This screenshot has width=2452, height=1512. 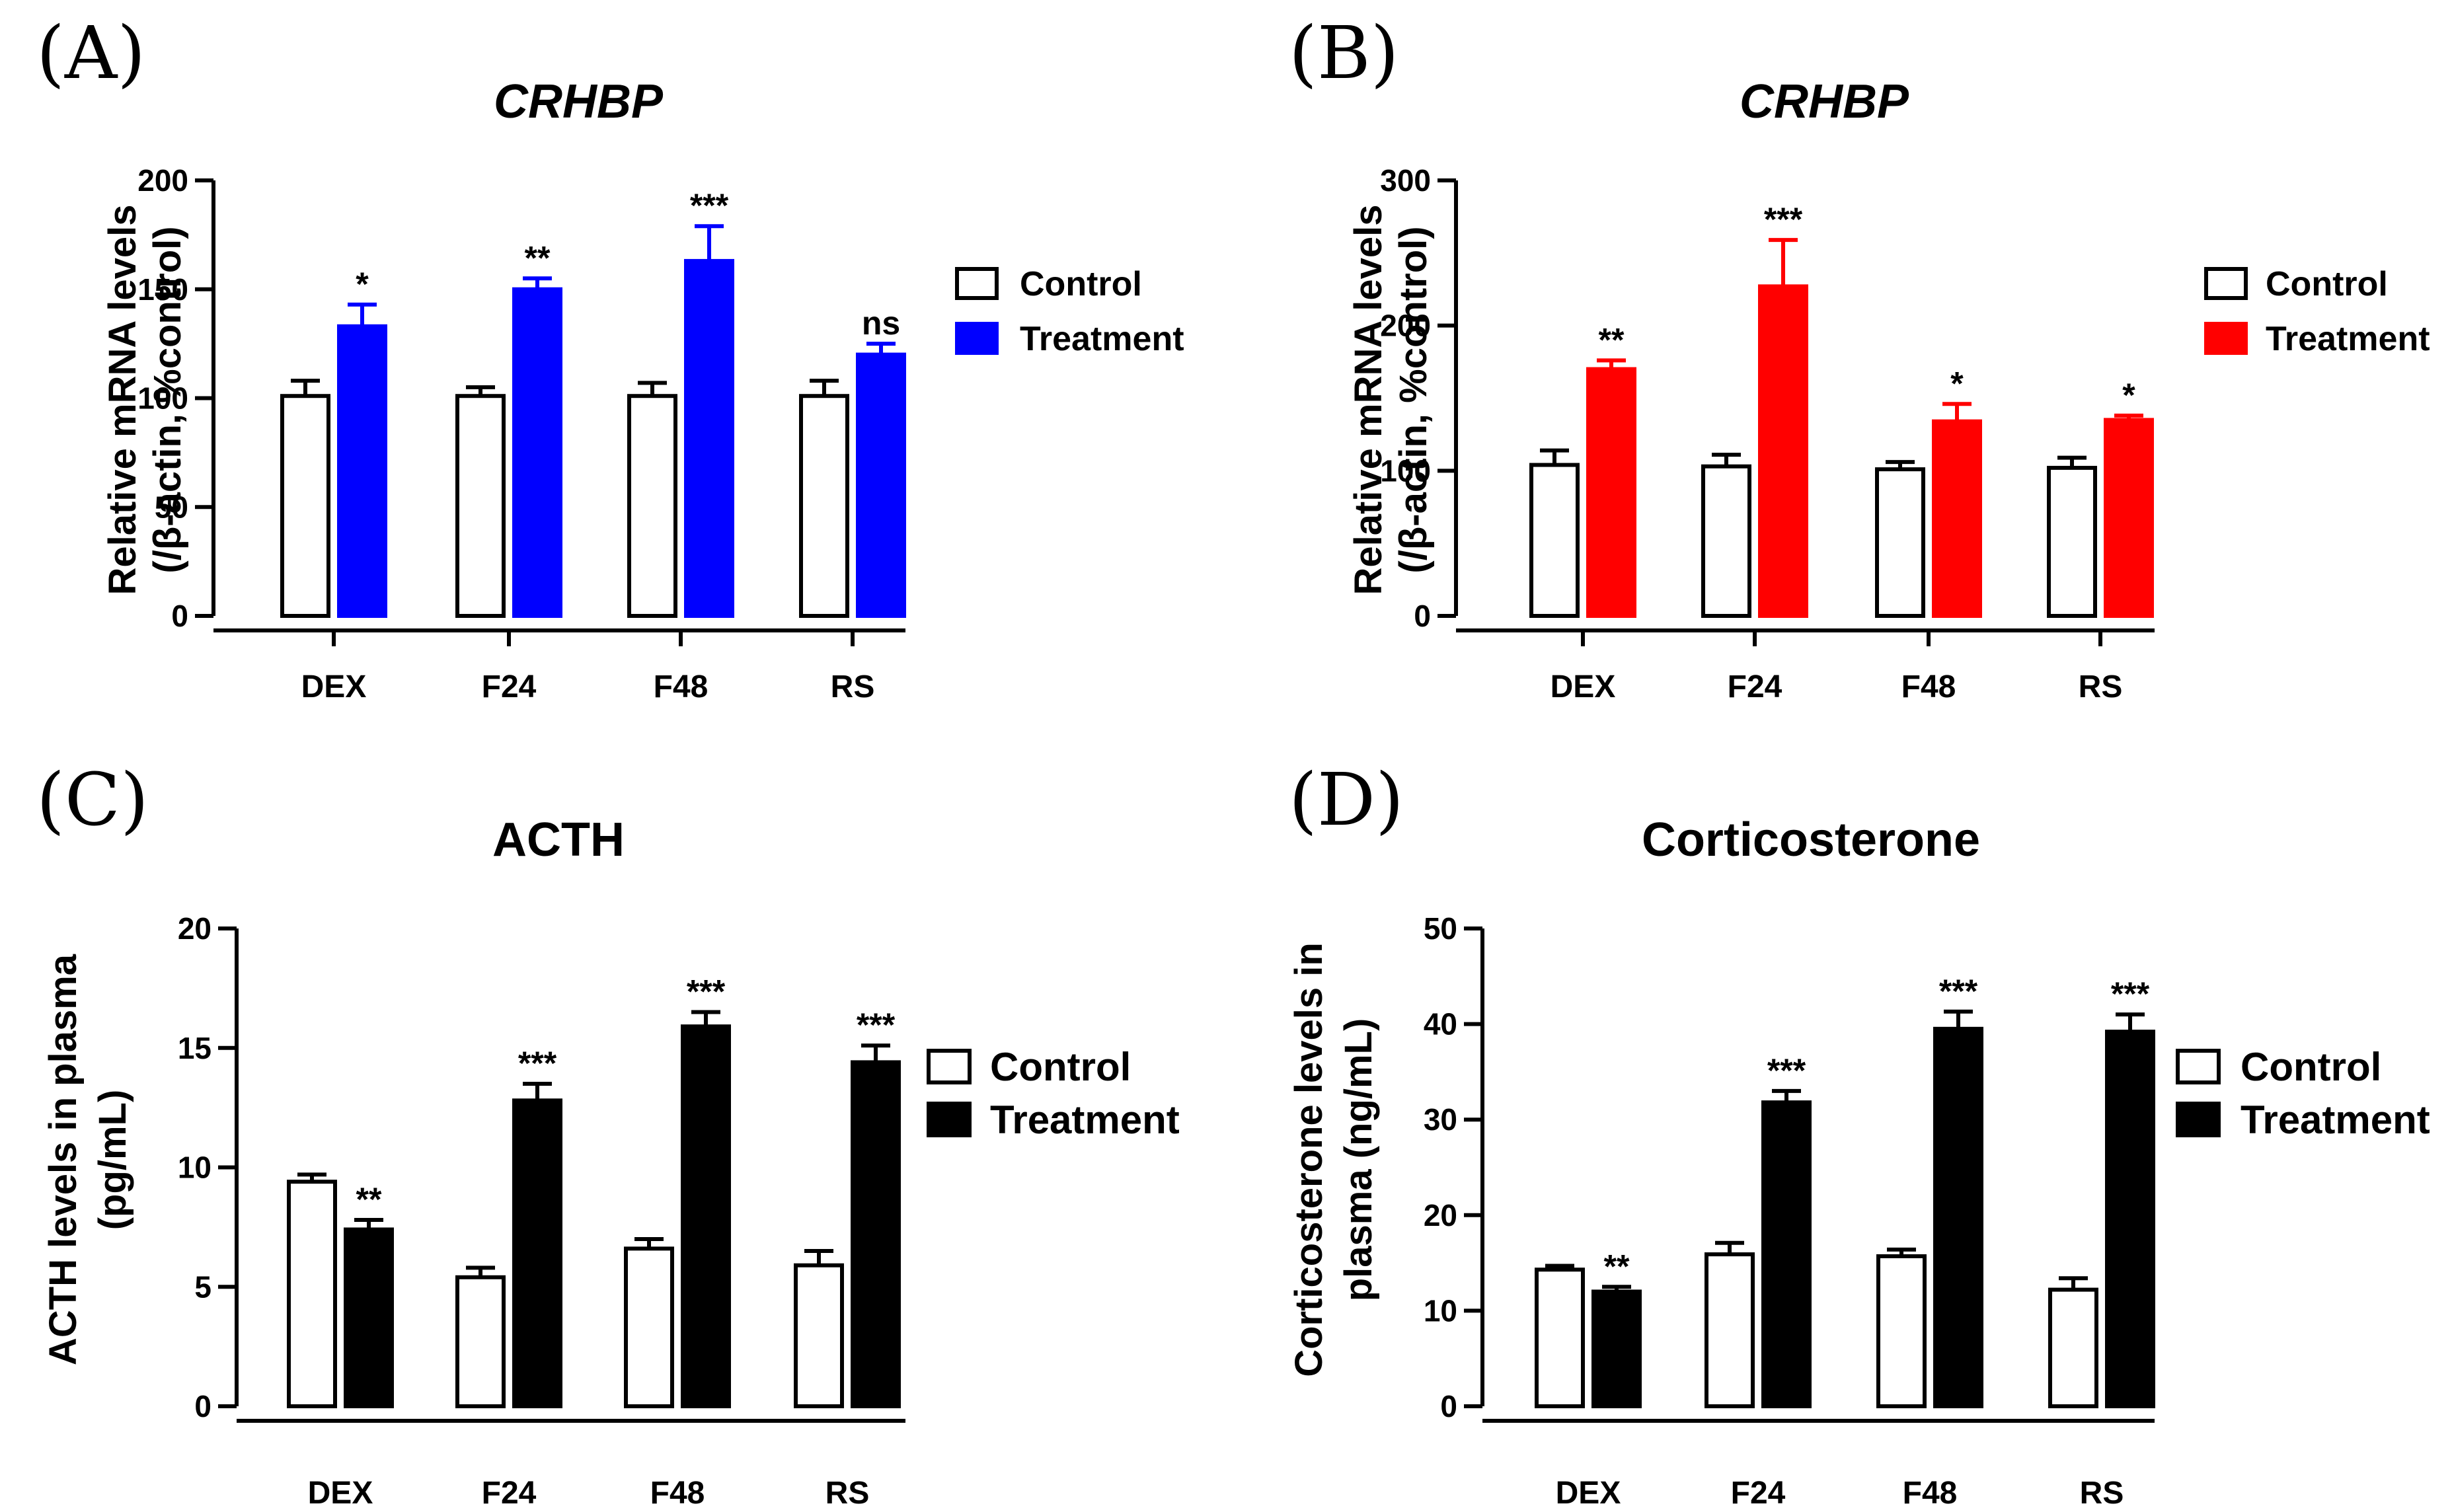 What do you see at coordinates (92, 799) in the screenshot?
I see `panel-letter: (C)` at bounding box center [92, 799].